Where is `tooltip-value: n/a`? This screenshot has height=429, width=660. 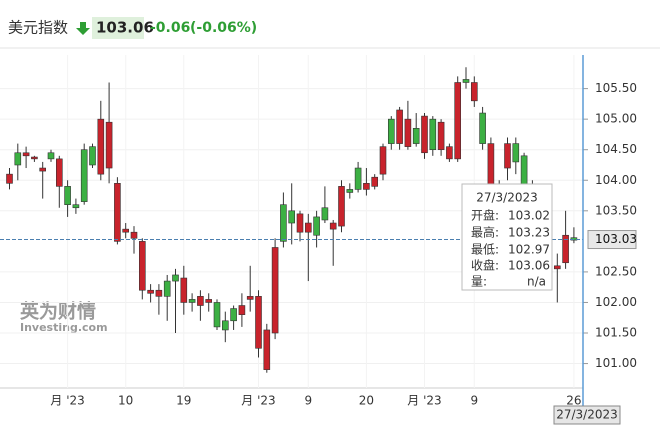 tooltip-value: n/a is located at coordinates (536, 282).